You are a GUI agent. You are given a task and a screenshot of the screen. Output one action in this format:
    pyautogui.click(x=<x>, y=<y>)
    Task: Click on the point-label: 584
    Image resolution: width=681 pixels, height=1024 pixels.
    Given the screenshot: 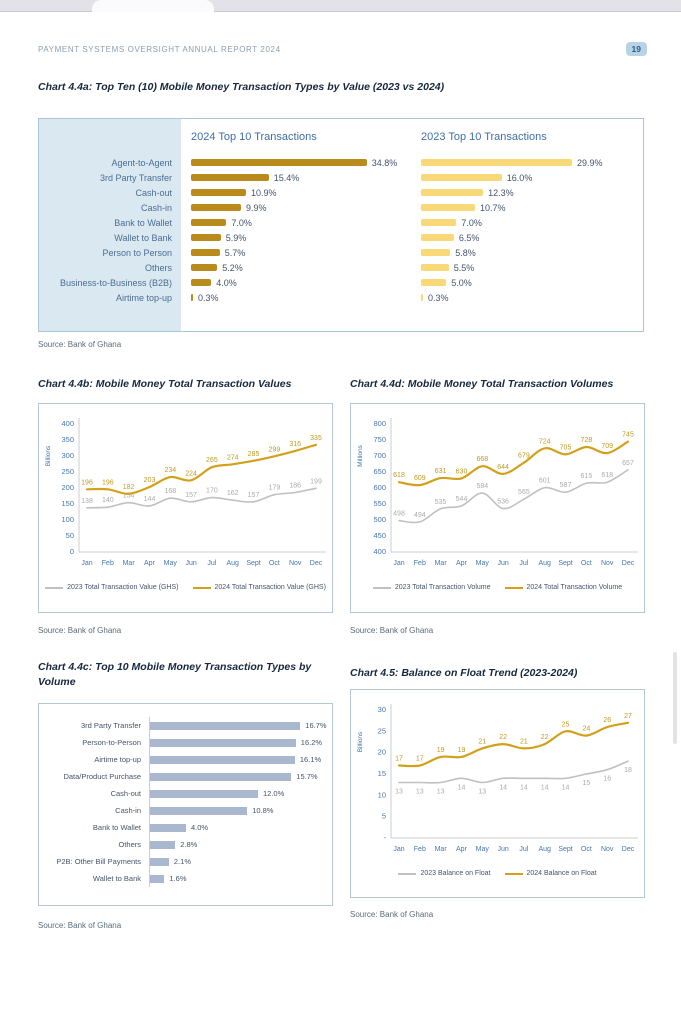 What is the action you would take?
    pyautogui.click(x=482, y=486)
    